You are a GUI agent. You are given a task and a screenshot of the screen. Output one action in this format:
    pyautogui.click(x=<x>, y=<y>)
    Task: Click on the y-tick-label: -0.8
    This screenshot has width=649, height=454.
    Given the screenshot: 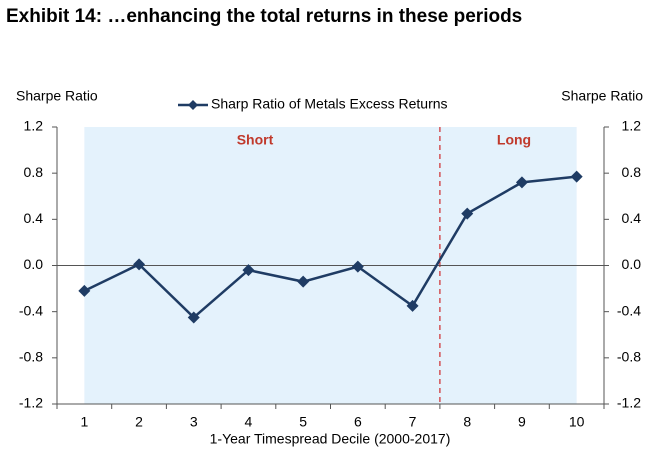 What is the action you would take?
    pyautogui.click(x=31, y=357)
    